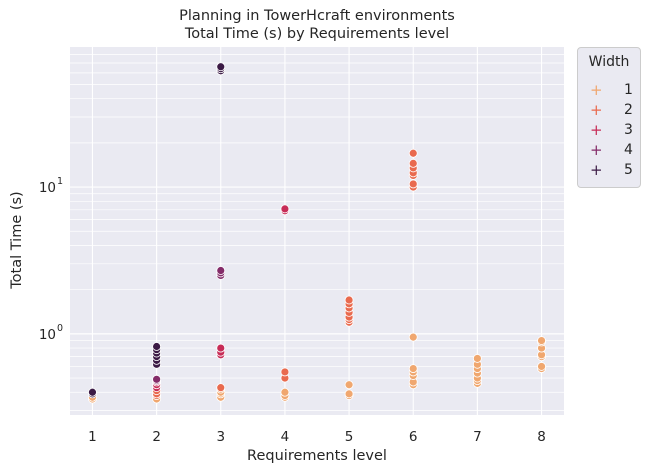 Image resolution: width=650 pixels, height=475 pixels. Describe the element at coordinates (628, 90) in the screenshot. I see `legend-label: 1` at that location.